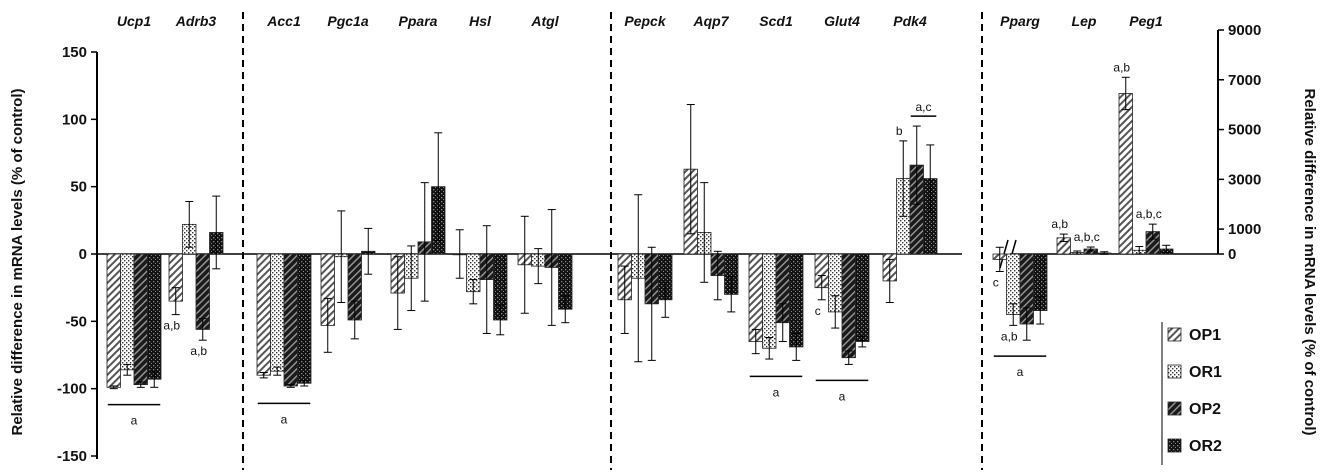 Image resolution: width=1327 pixels, height=474 pixels. Describe the element at coordinates (480, 21) in the screenshot. I see `gene-label: Hsl` at that location.